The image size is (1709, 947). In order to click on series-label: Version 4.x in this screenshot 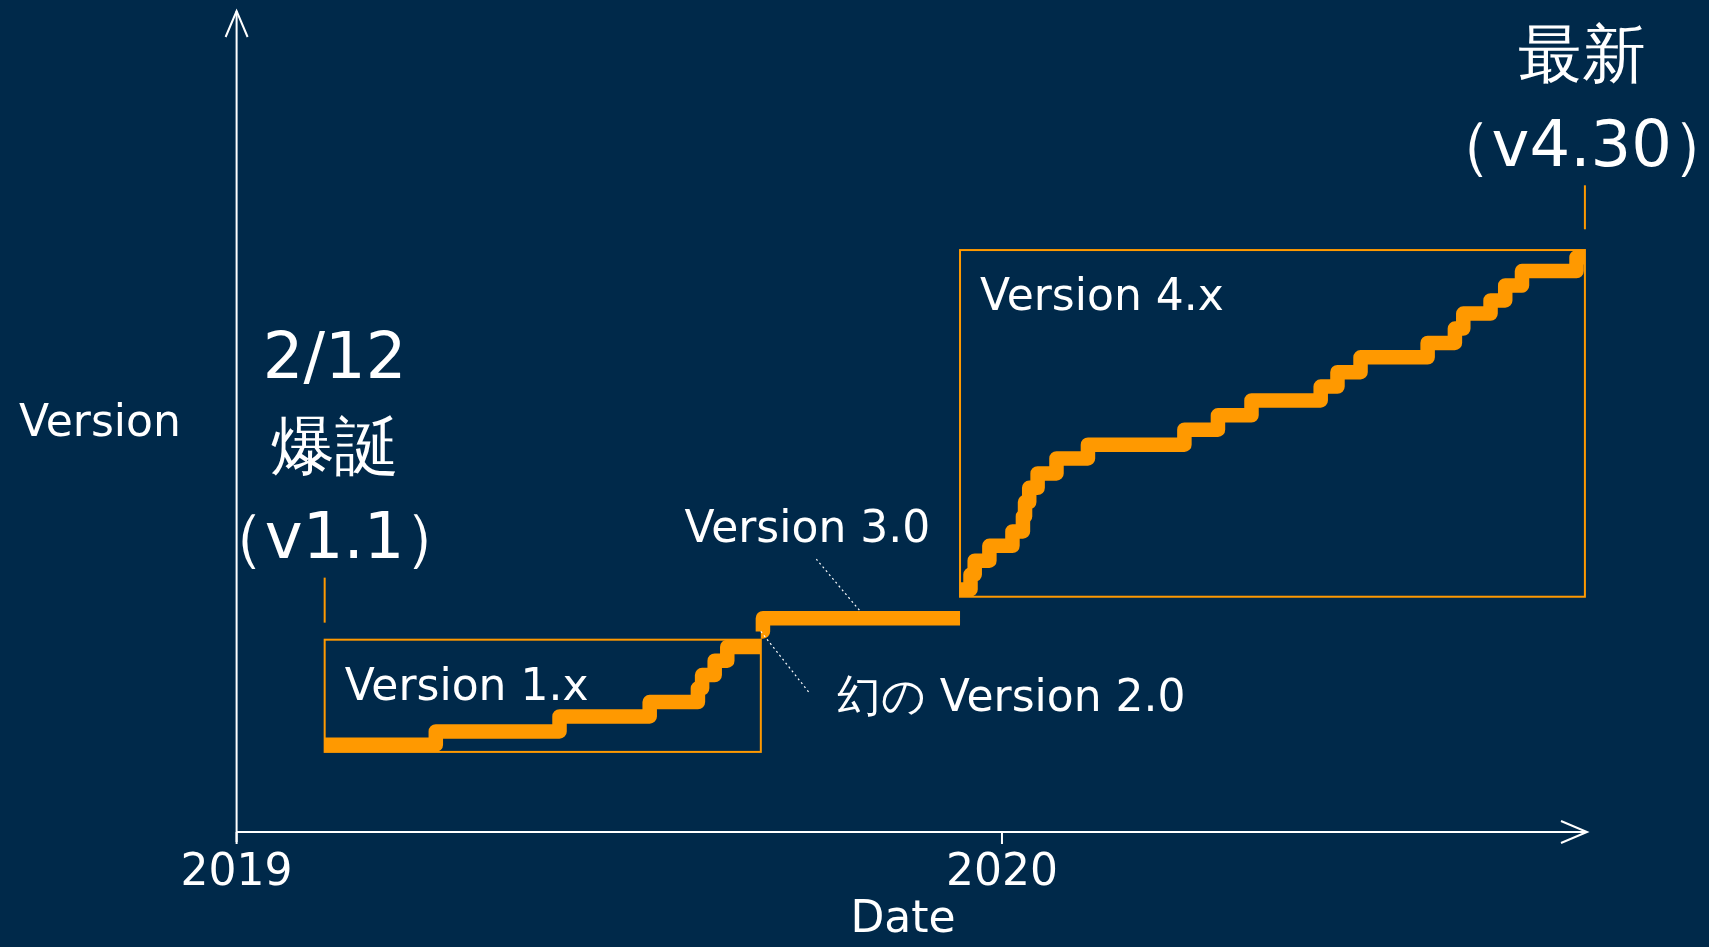, I will do `click(1102, 295)`.